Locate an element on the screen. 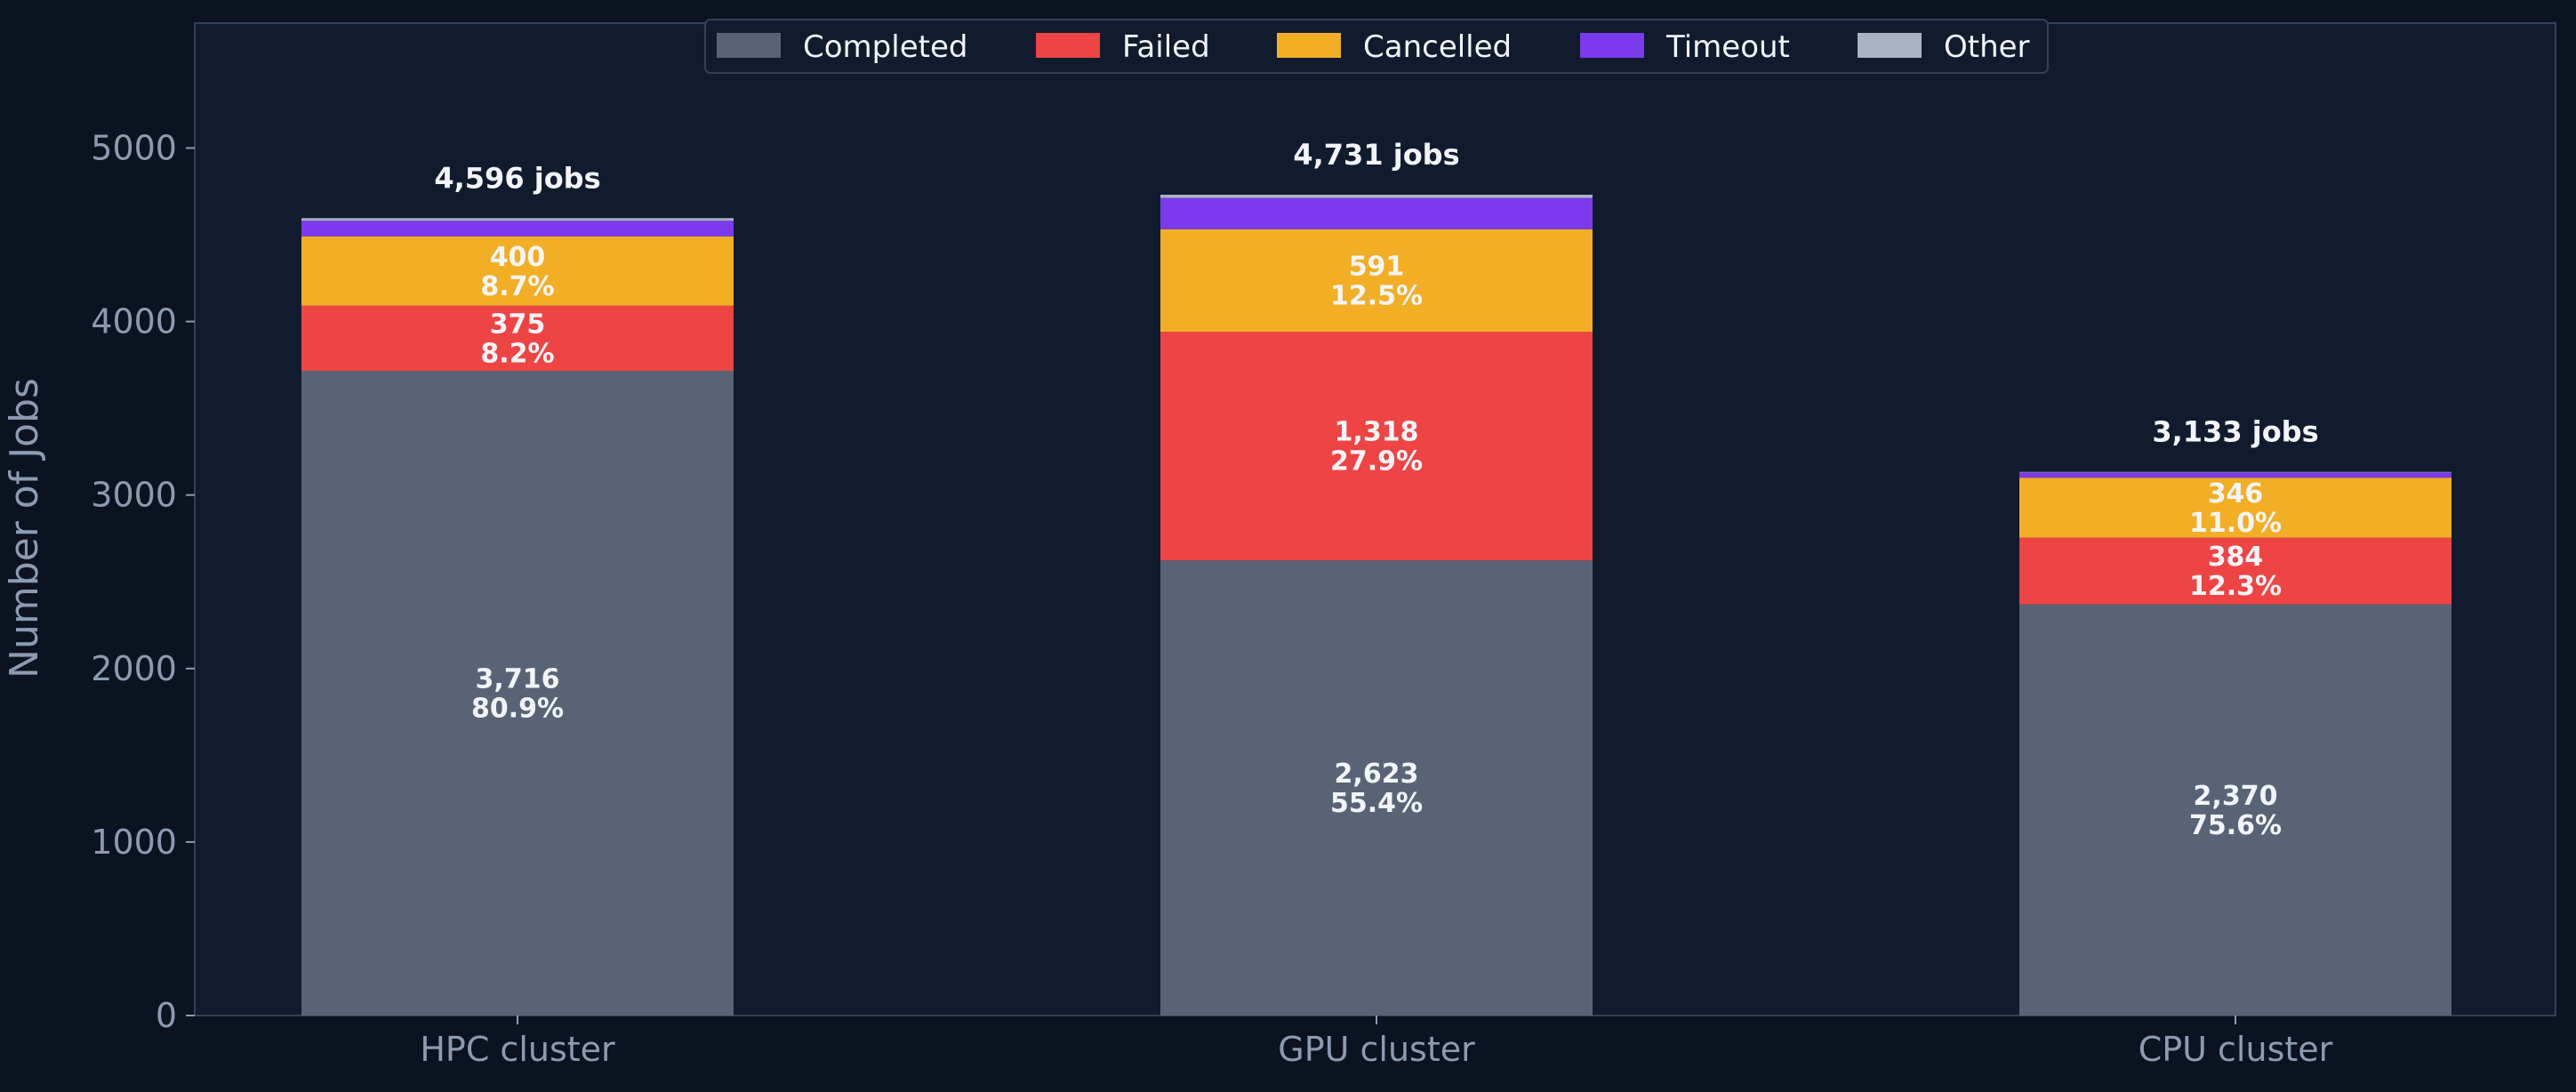 The width and height of the screenshot is (2576, 1092). segment-percent-label: 12.3% is located at coordinates (2235, 586).